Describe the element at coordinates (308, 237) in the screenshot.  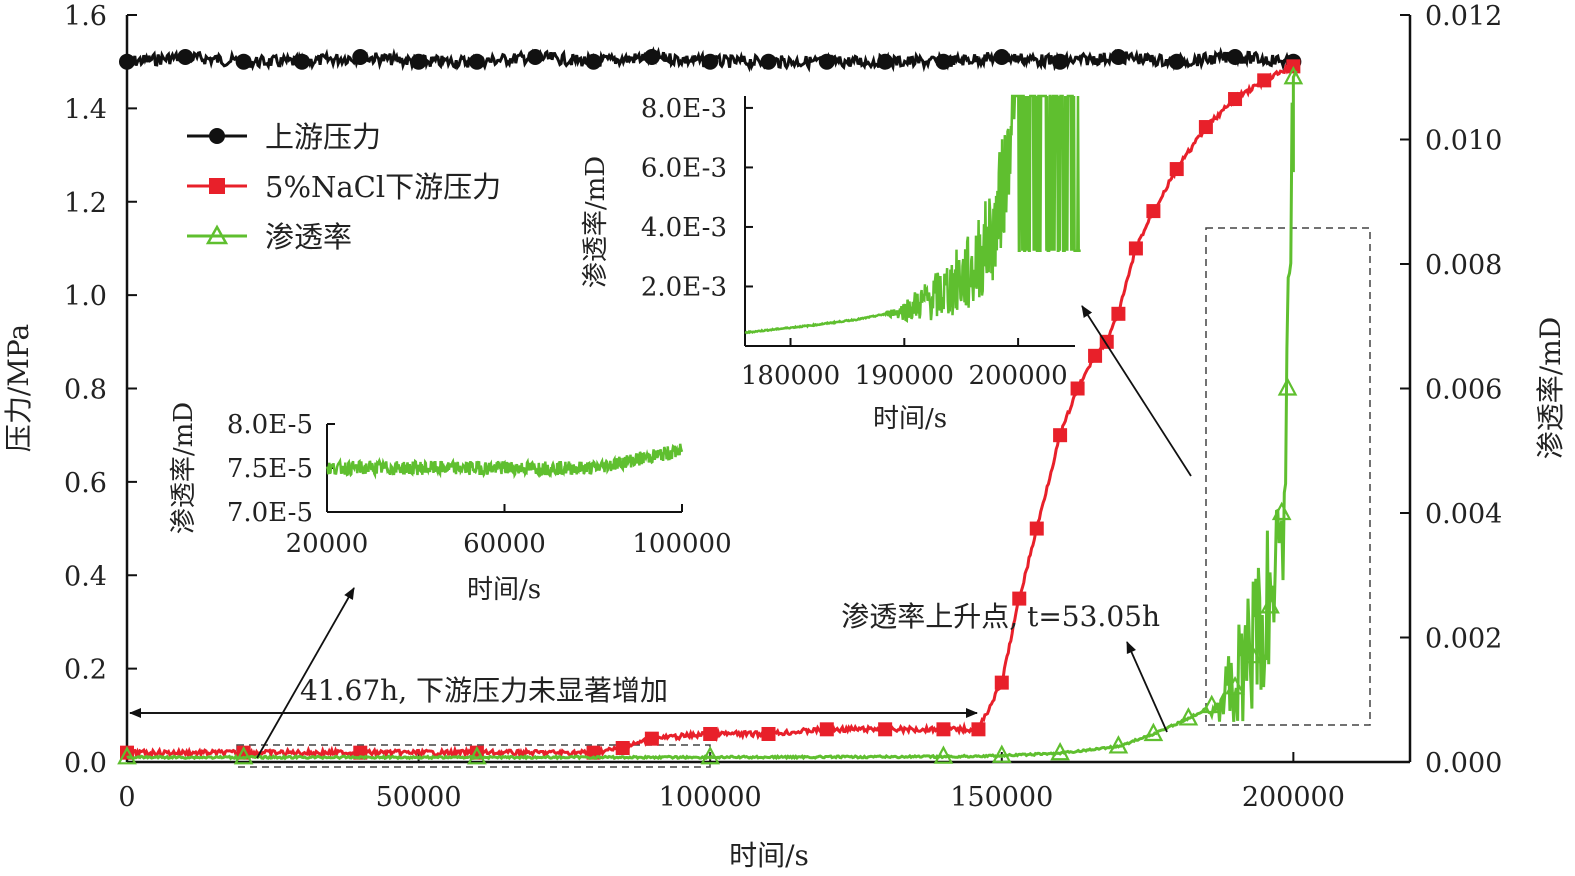
I see `legend-label-permeability: 渗透率` at that location.